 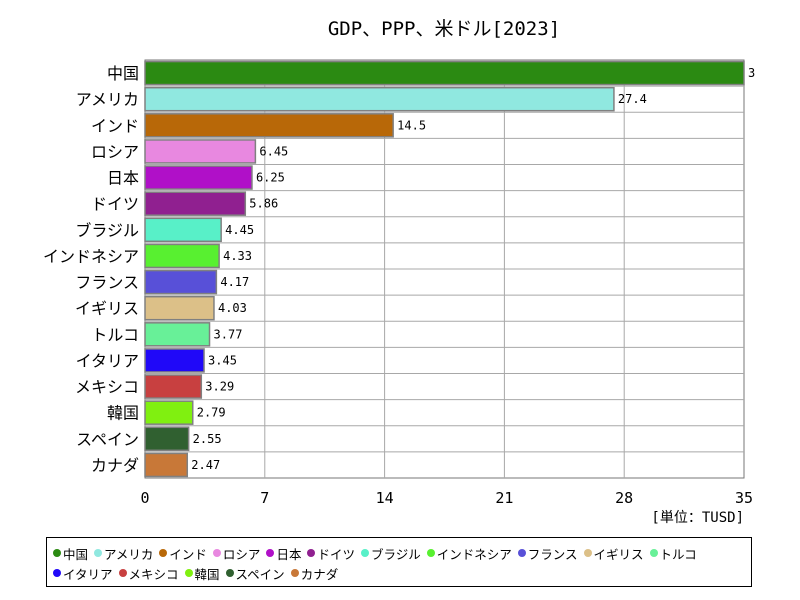 I want to click on legend-label: ブラジル, so click(x=395, y=554).